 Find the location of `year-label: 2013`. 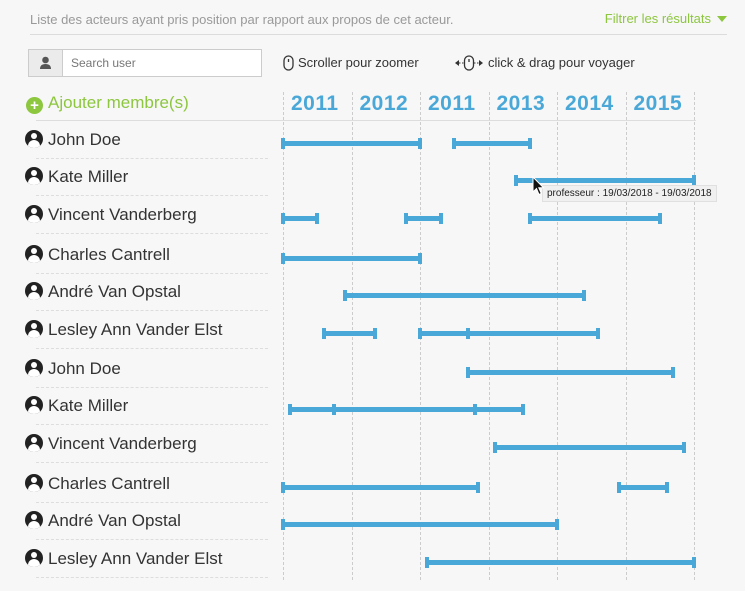

year-label: 2013 is located at coordinates (521, 103).